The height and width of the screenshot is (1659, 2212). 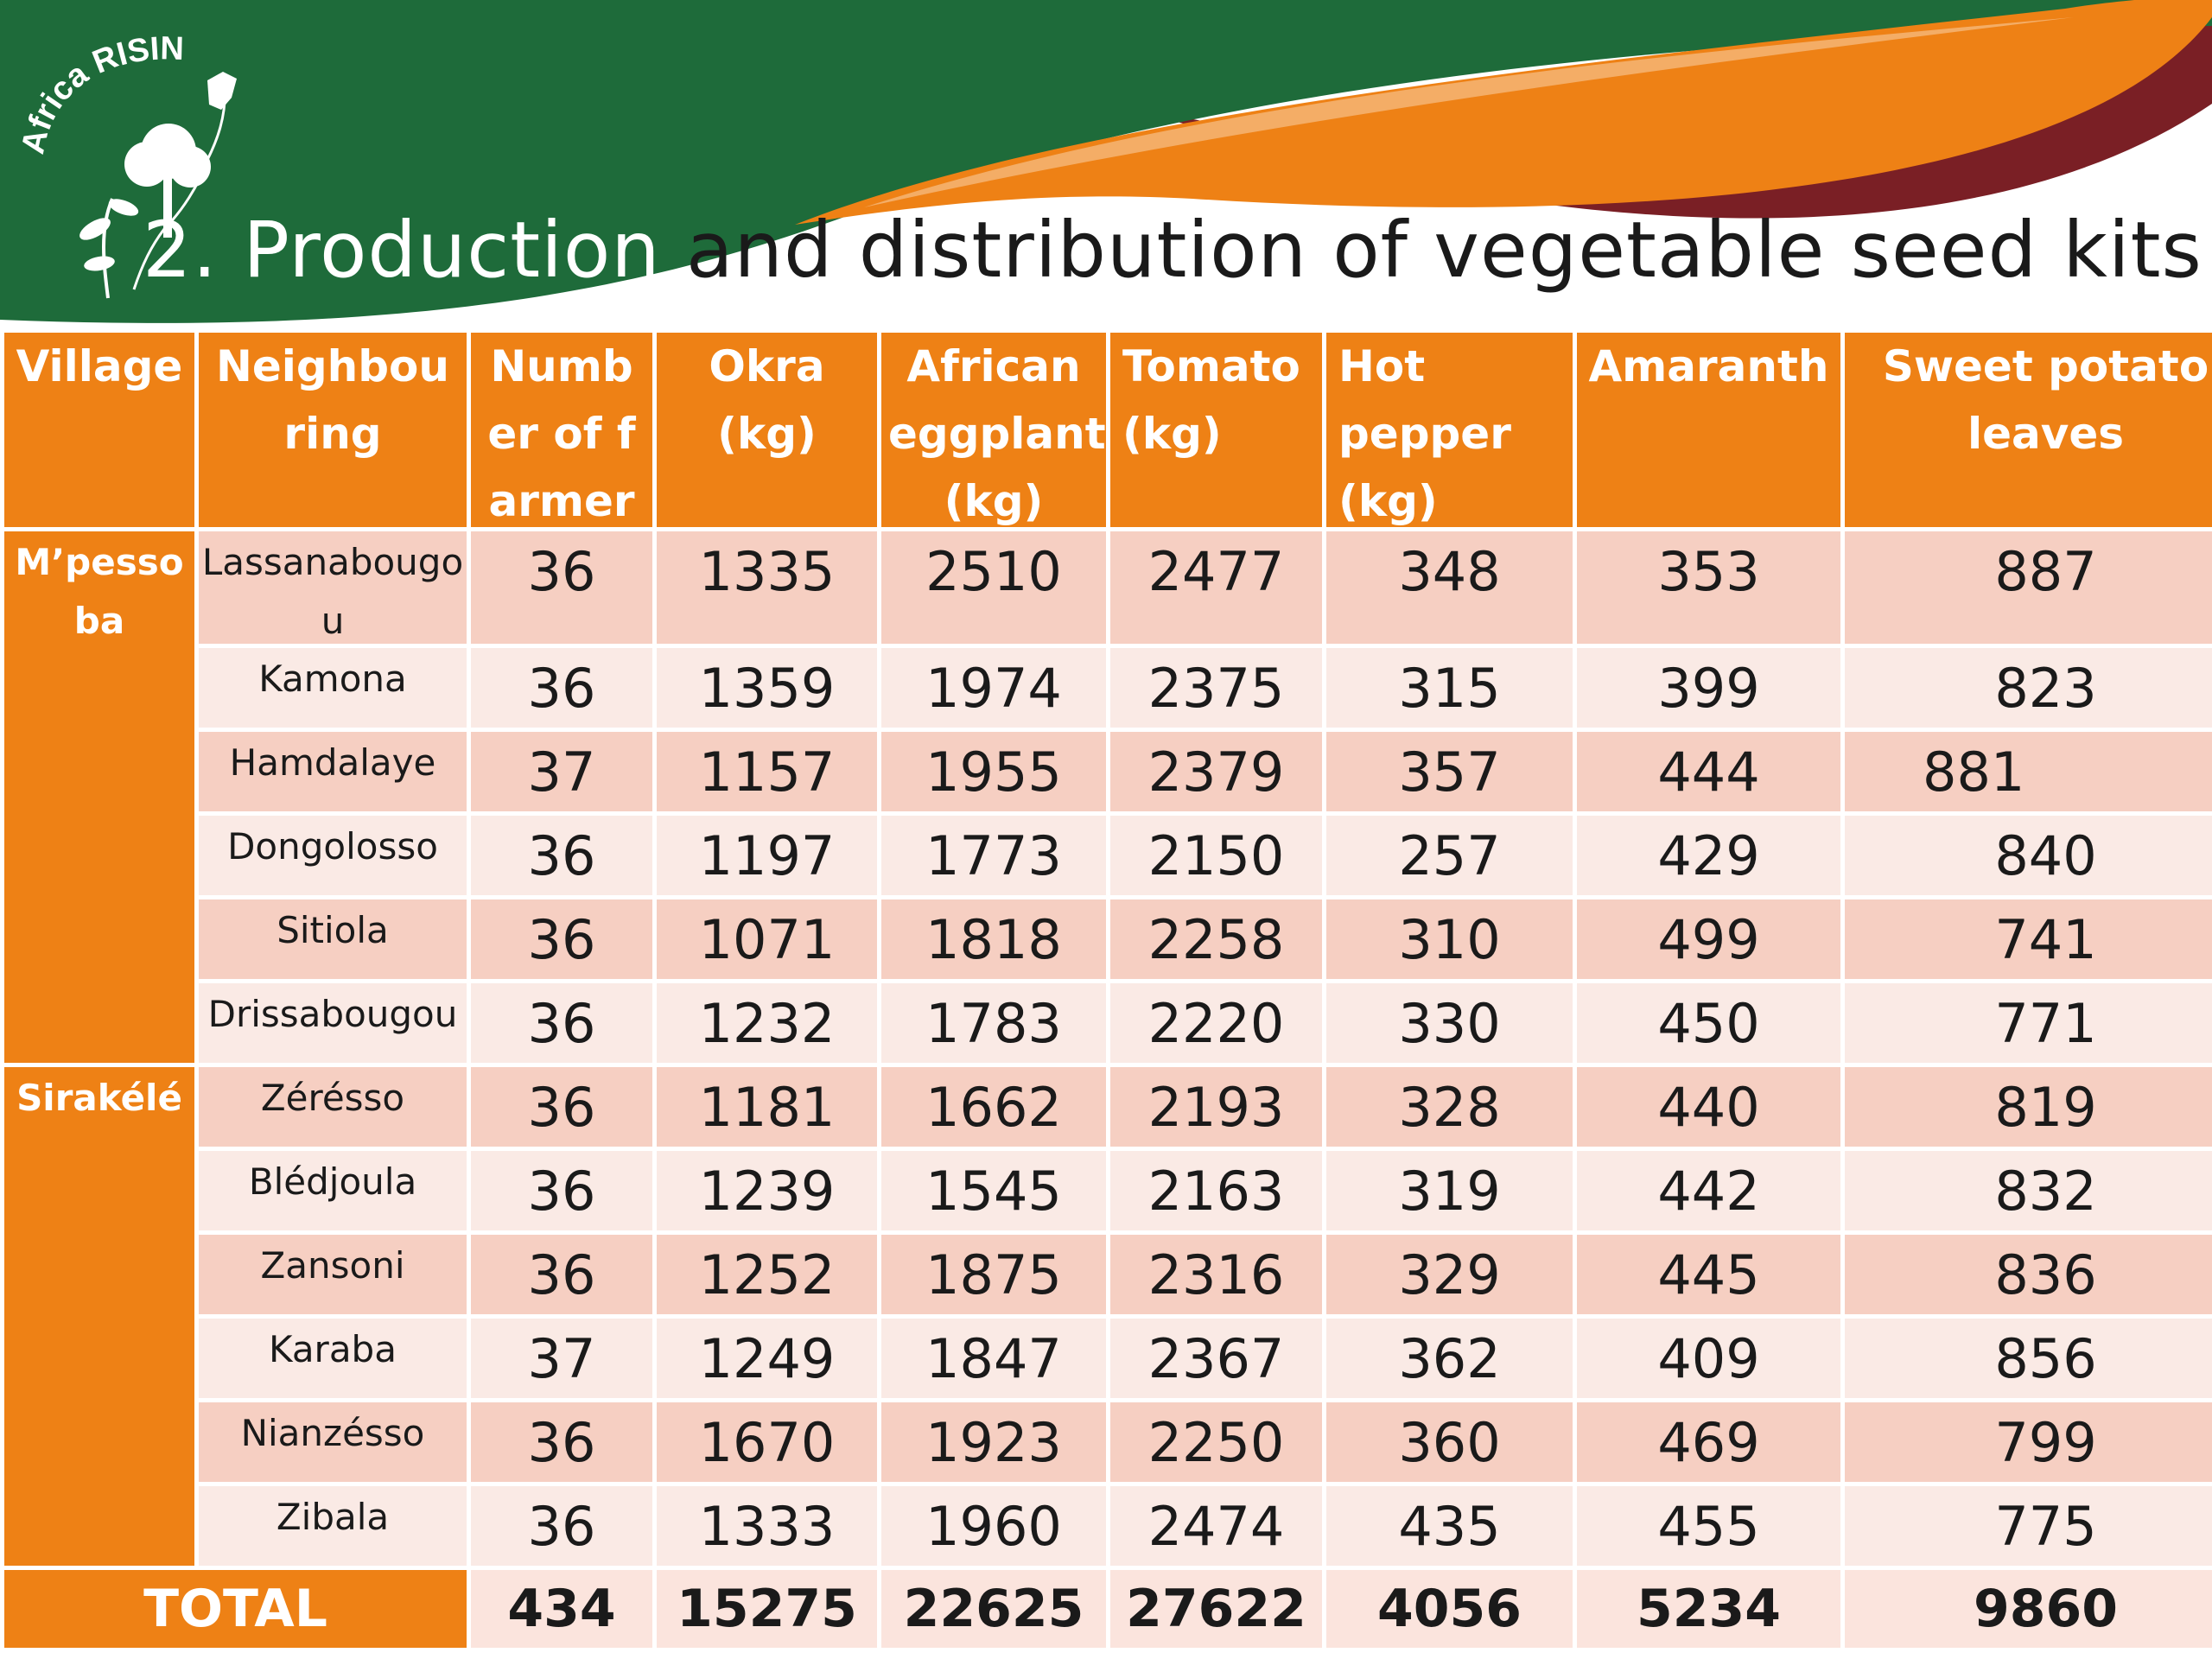 I want to click on total-sweet-potato: 9860, so click(x=2028, y=1609).